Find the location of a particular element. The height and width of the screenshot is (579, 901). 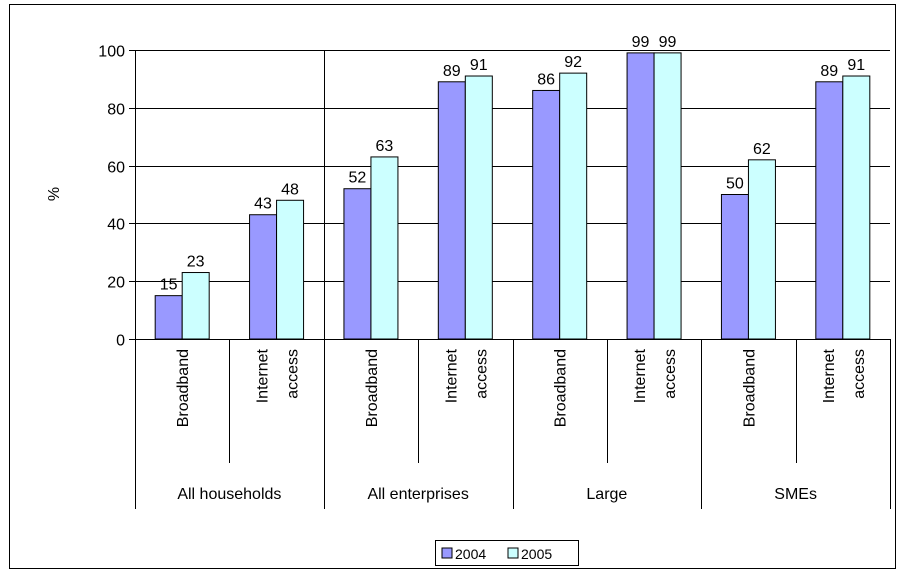

y-axis-label: % is located at coordinates (54, 194).